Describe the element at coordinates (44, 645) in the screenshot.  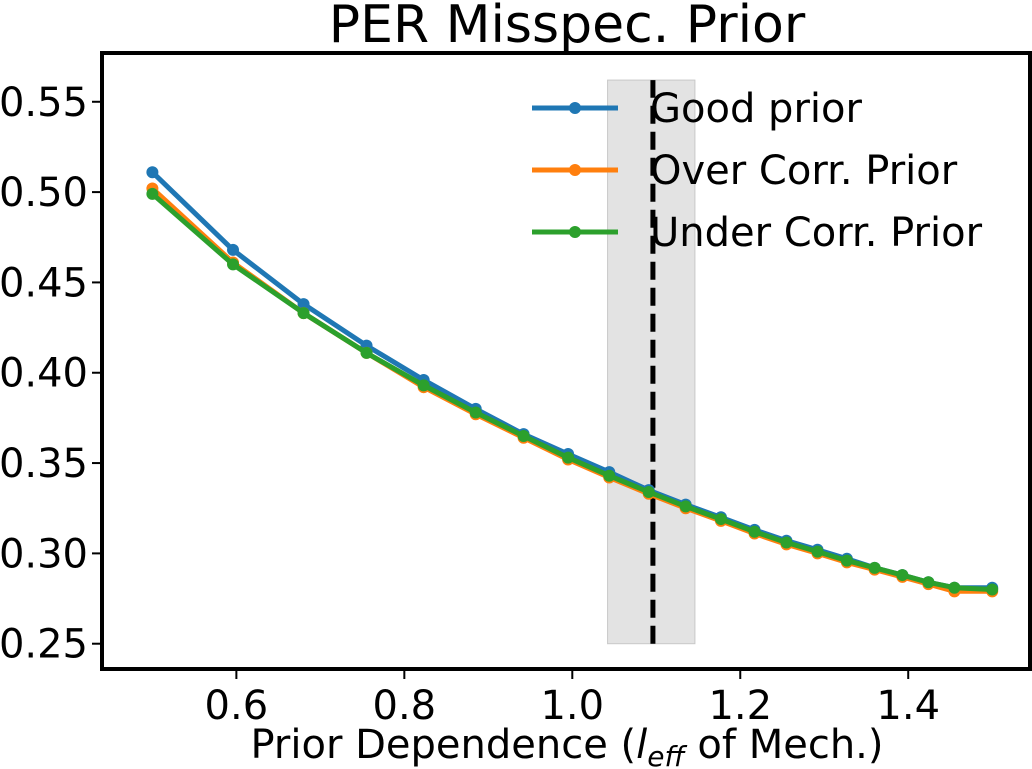
I see `y-tick-label: 0.25` at that location.